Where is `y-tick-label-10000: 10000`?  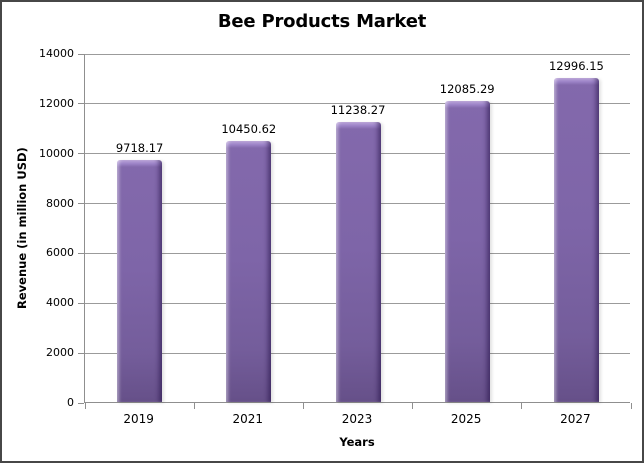
y-tick-label-10000: 10000 is located at coordinates (56, 153).